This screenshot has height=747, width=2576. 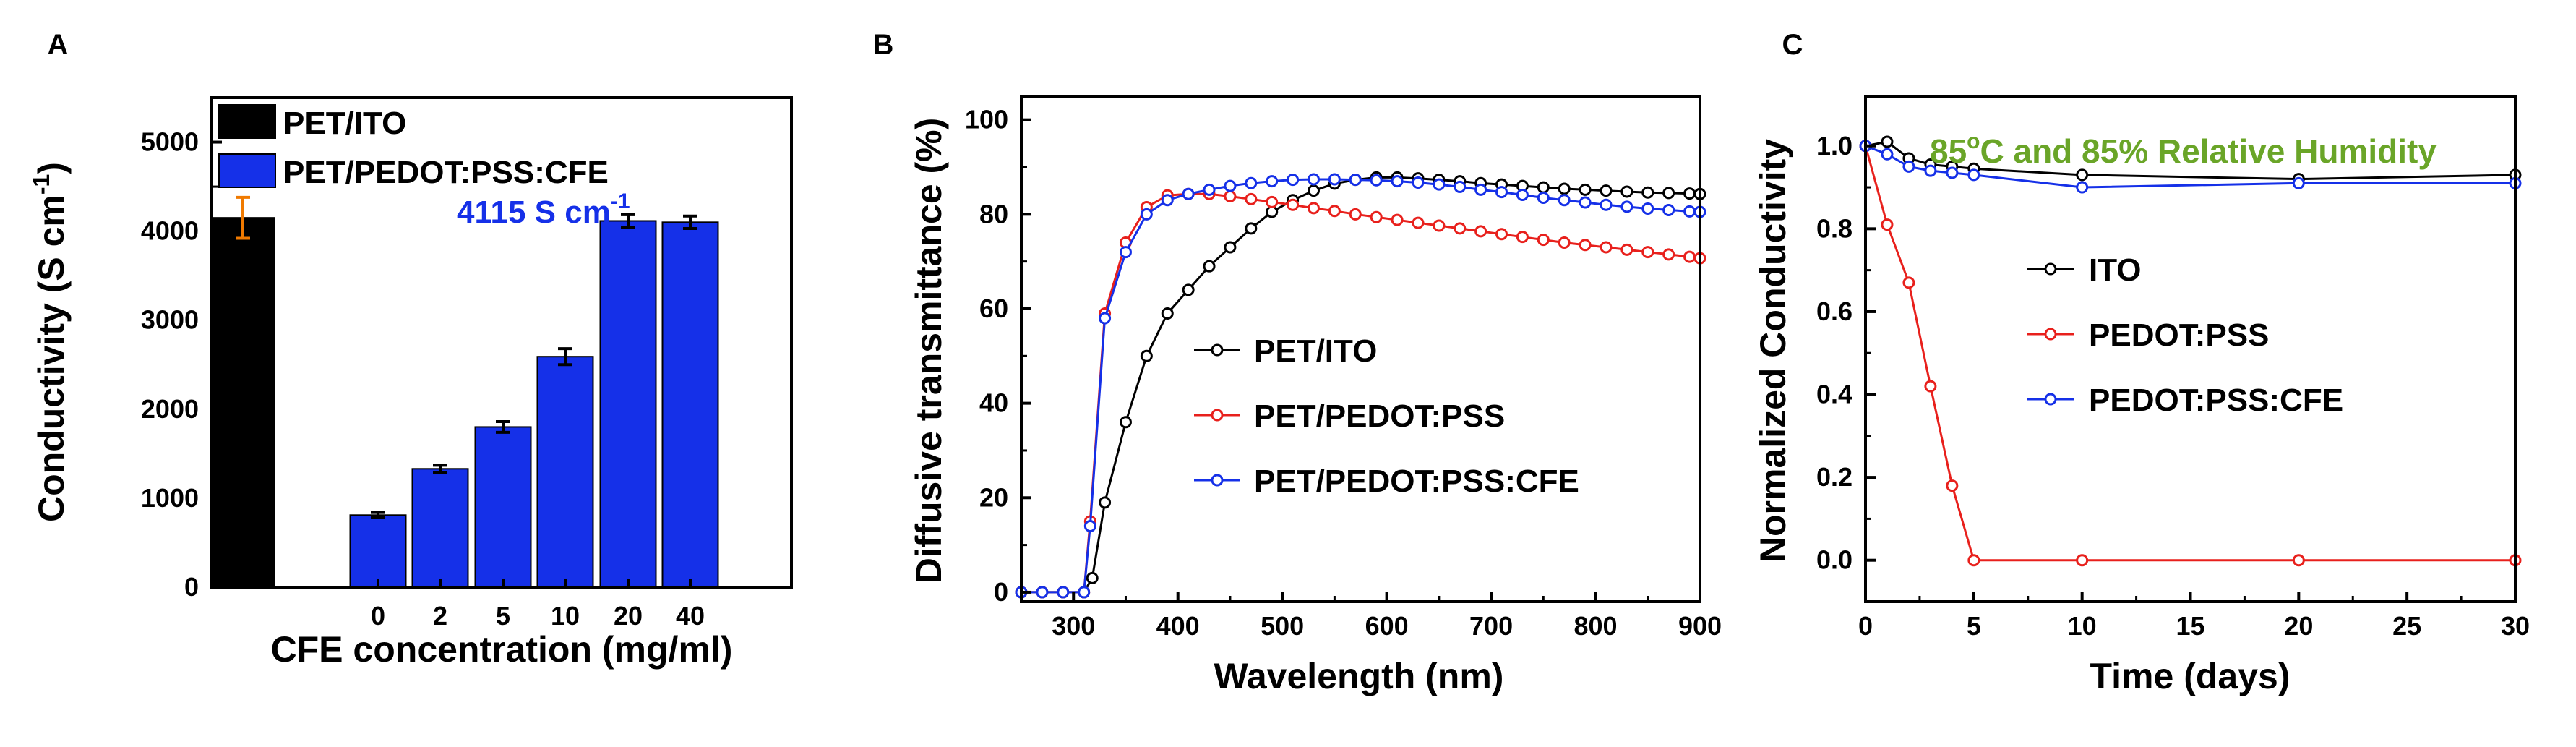 What do you see at coordinates (2082, 626) in the screenshot?
I see `x-tick-label: 10` at bounding box center [2082, 626].